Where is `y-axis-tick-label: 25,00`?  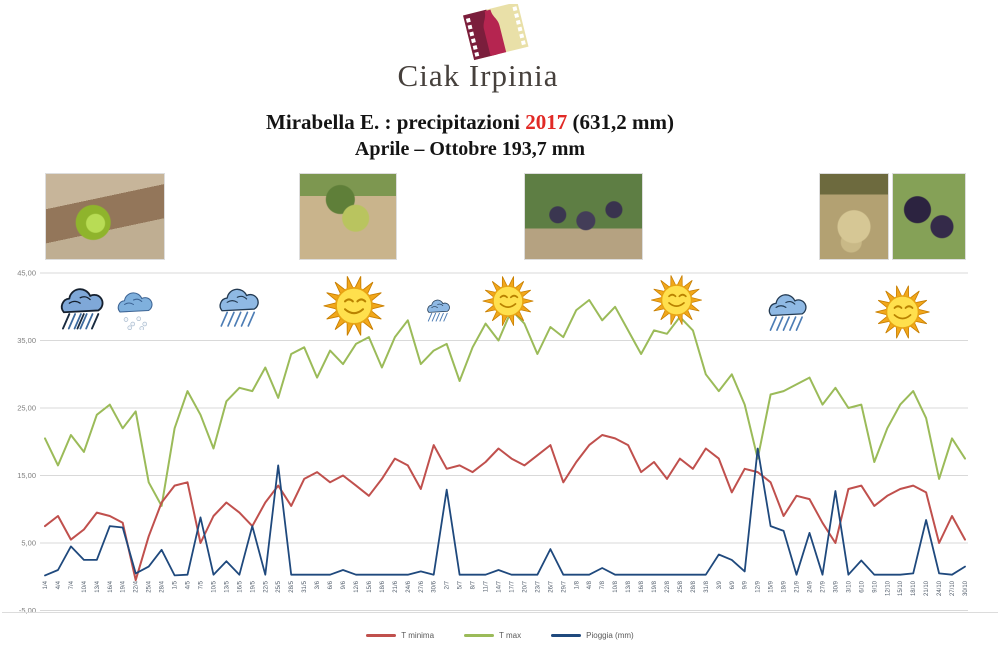
y-axis-tick-label: 25,00 is located at coordinates (26, 408).